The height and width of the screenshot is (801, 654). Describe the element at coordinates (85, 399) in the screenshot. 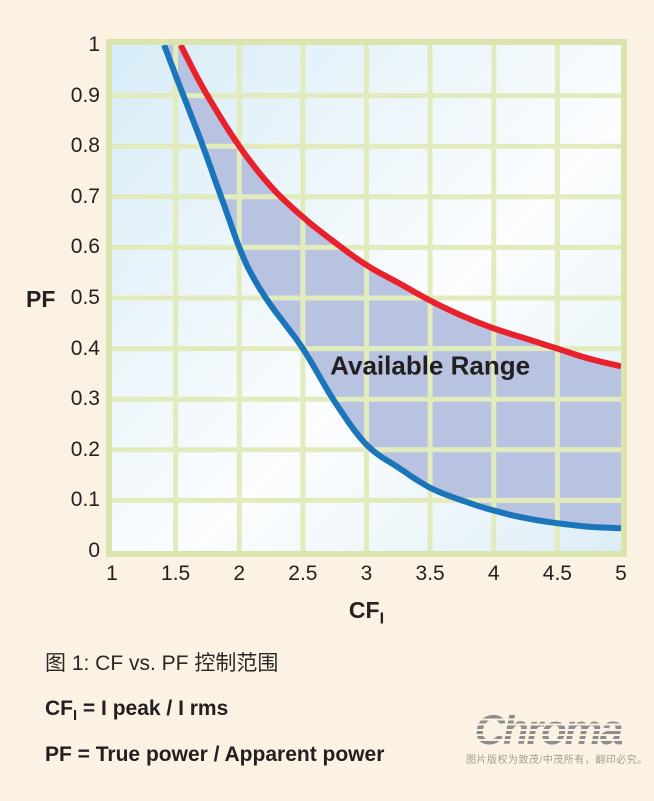

I see `y-tick: 0.3` at that location.